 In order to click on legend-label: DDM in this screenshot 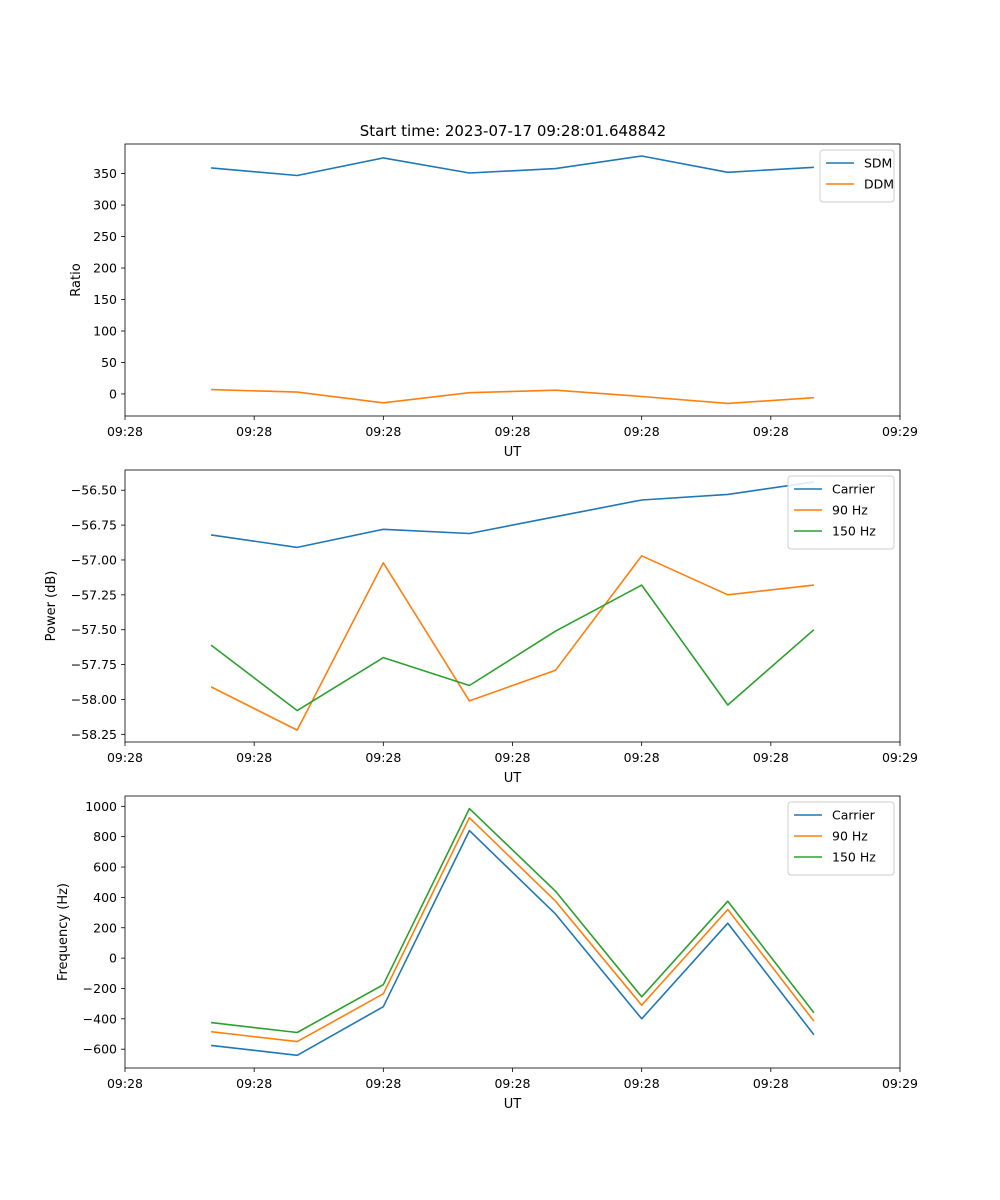, I will do `click(879, 184)`.